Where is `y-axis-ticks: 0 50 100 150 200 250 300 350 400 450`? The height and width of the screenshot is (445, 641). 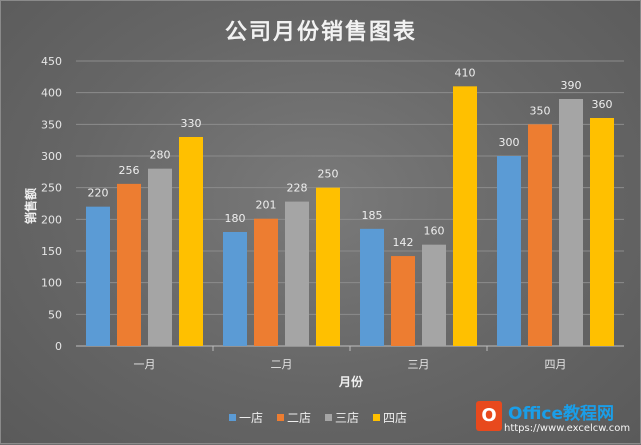 y-axis-ticks: 0 50 100 150 200 250 300 350 400 450 is located at coordinates (51, 204).